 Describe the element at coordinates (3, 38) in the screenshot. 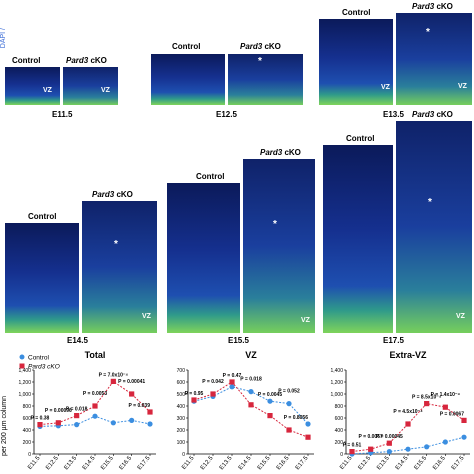

I see `stain-label: DAPI /` at that location.